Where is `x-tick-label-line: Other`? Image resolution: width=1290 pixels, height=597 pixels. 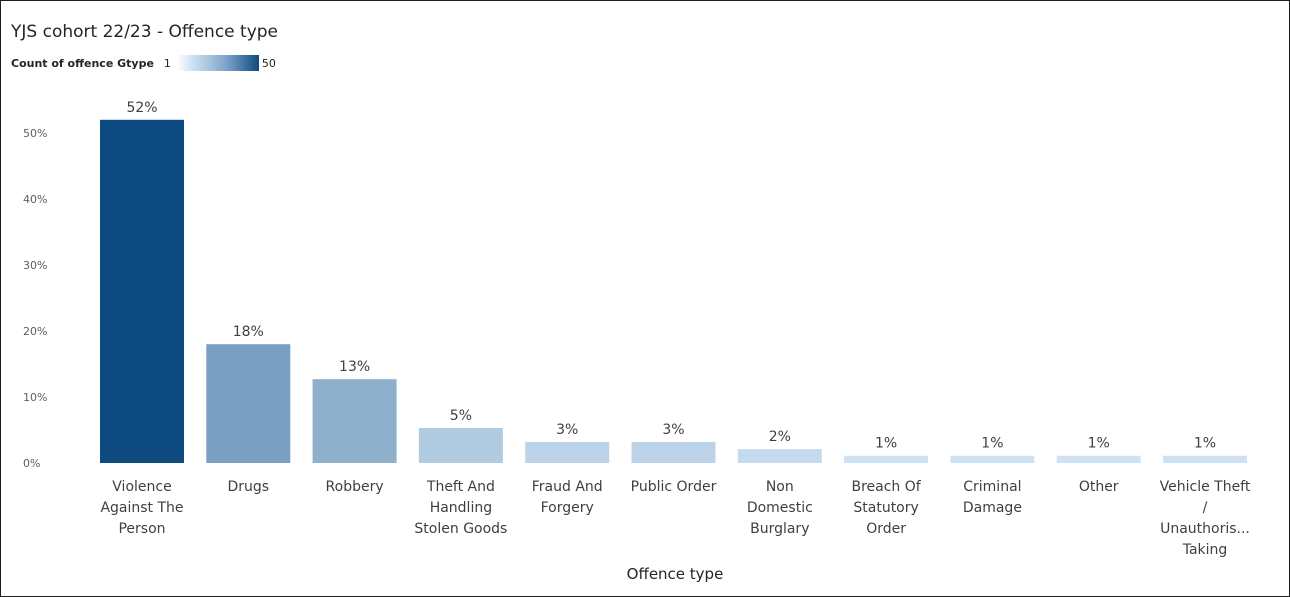 x-tick-label-line: Other is located at coordinates (1099, 487).